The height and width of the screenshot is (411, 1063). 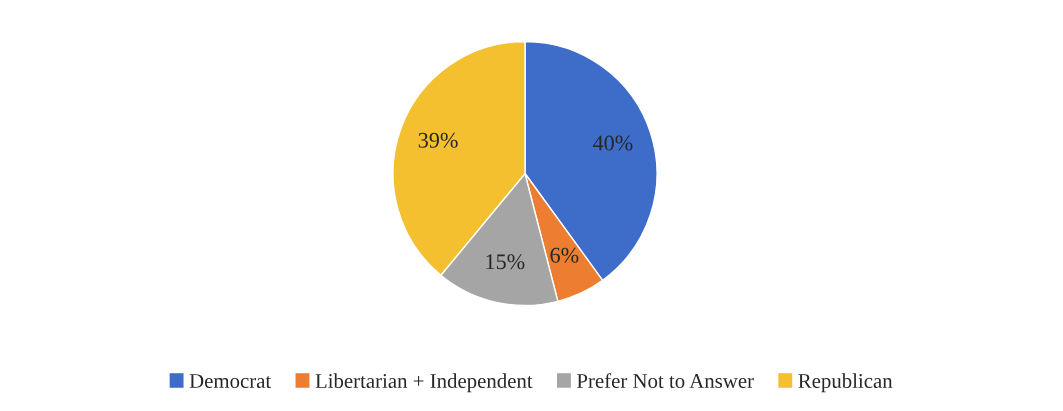 I want to click on data-label: 39%, so click(x=438, y=140).